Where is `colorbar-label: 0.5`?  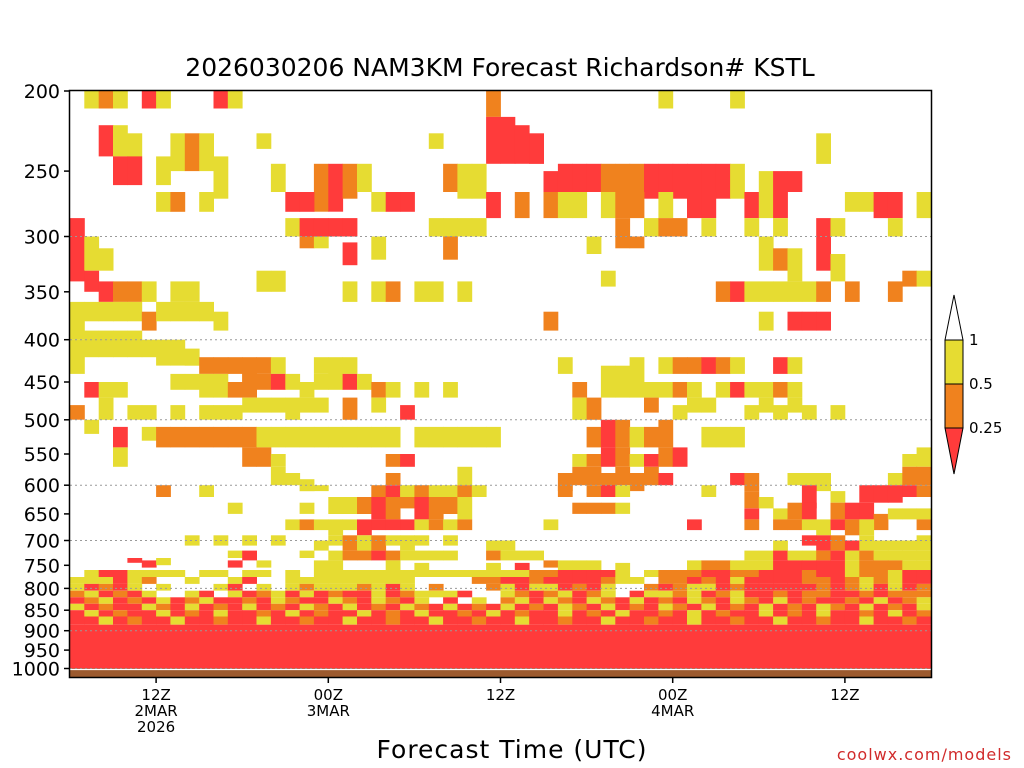
colorbar-label: 0.5 is located at coordinates (981, 384).